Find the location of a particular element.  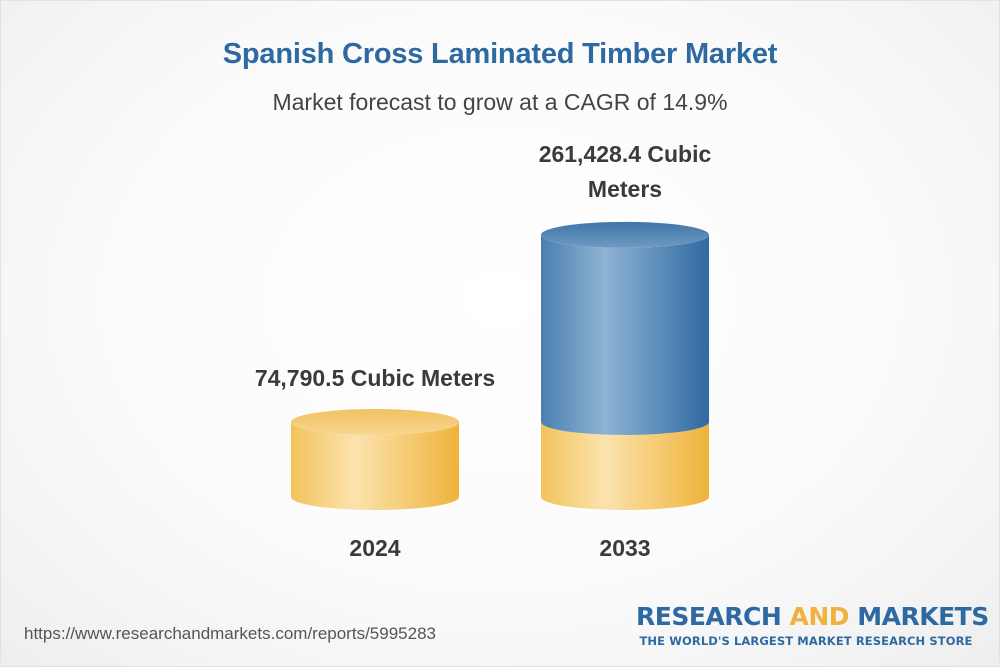

value-label-2024: 74,790.5 Cubic Meters is located at coordinates (375, 378).